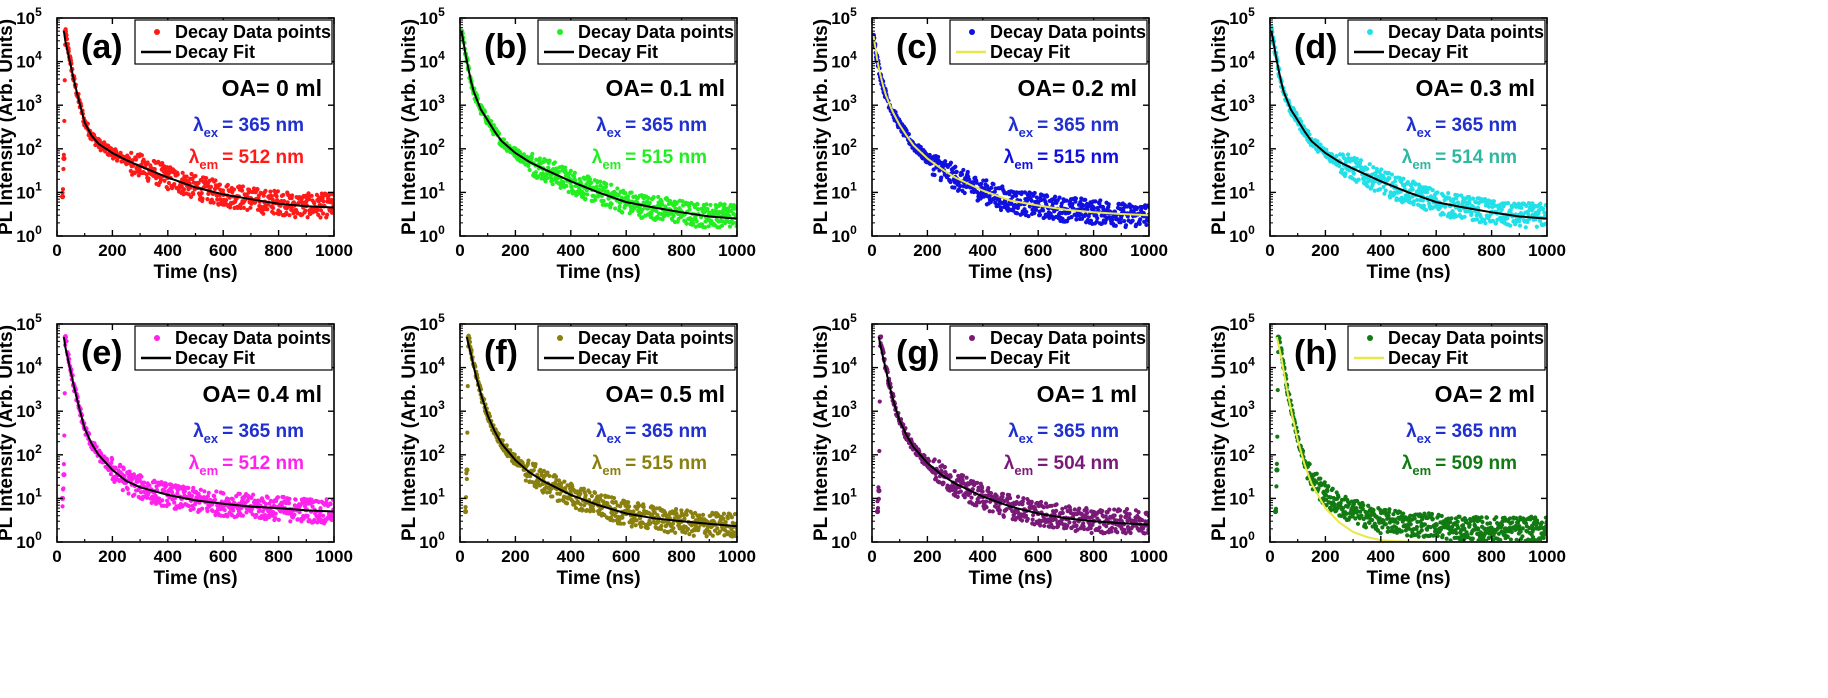 Image resolution: width=1828 pixels, height=698 pixels. I want to click on lambda-value: = 514 nm, so click(1476, 157).